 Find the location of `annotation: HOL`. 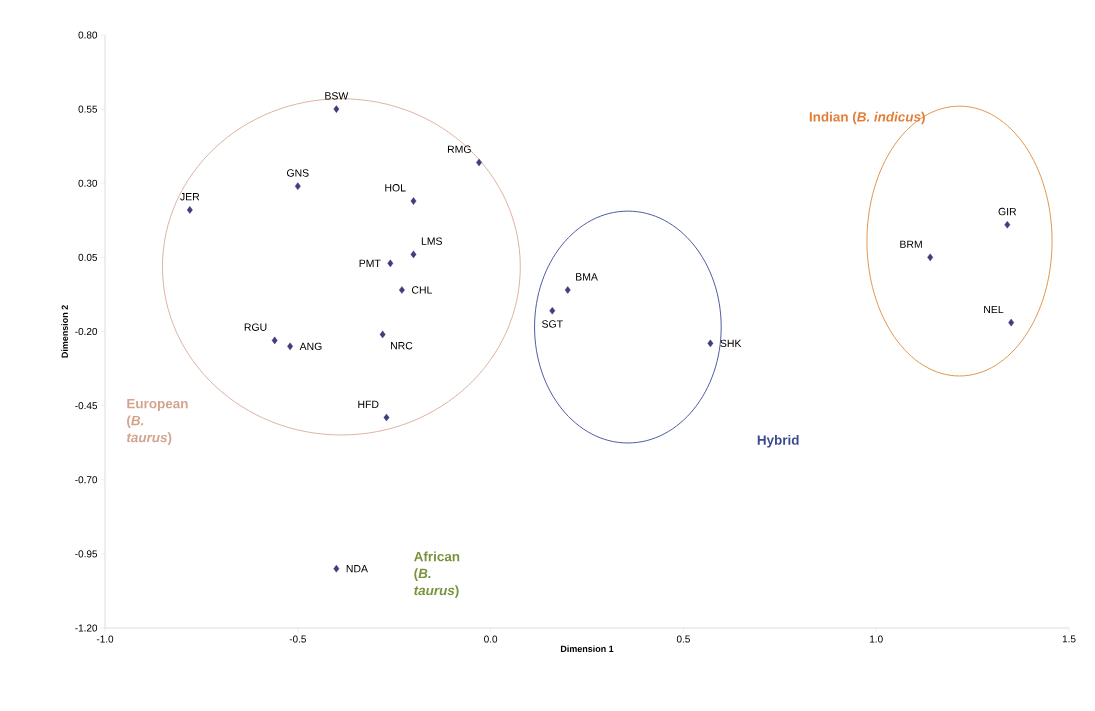

annotation: HOL is located at coordinates (395, 188).